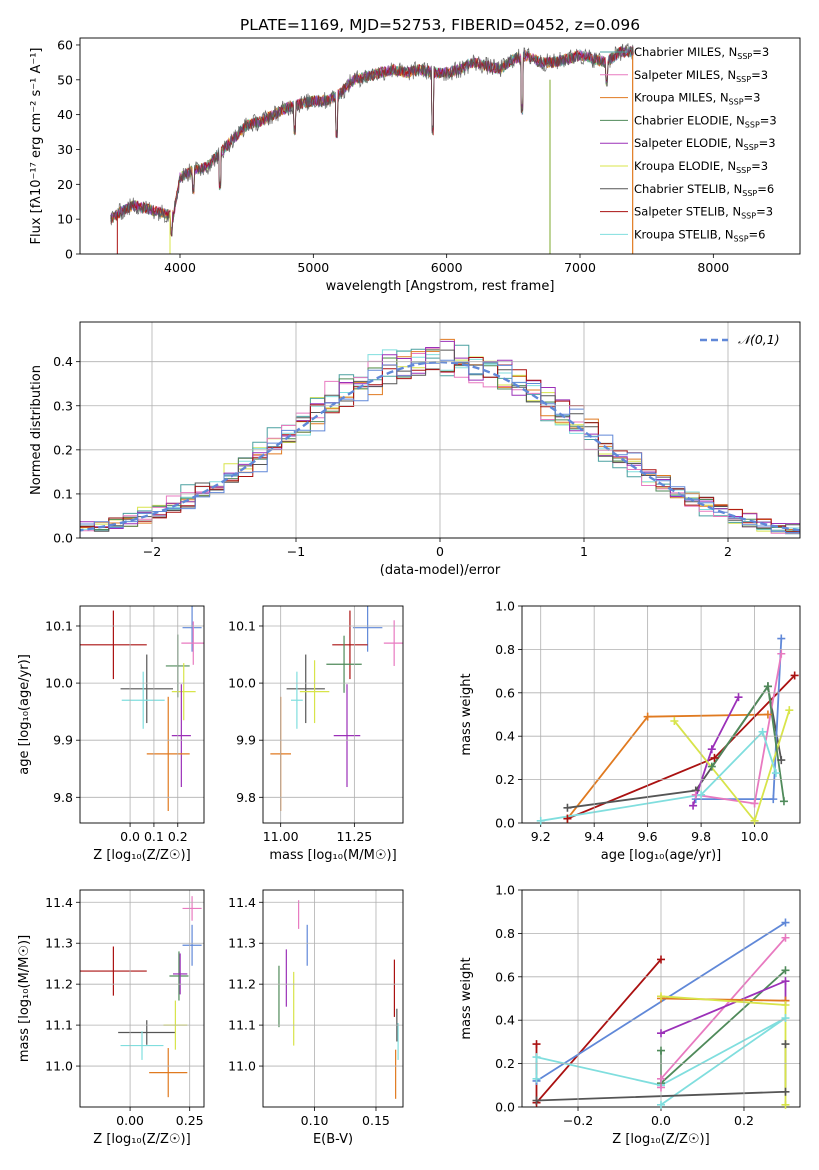 This screenshot has width=819, height=1170. What do you see at coordinates (440, 570) in the screenshot?
I see `x-axis-label: (data-model)/error` at bounding box center [440, 570].